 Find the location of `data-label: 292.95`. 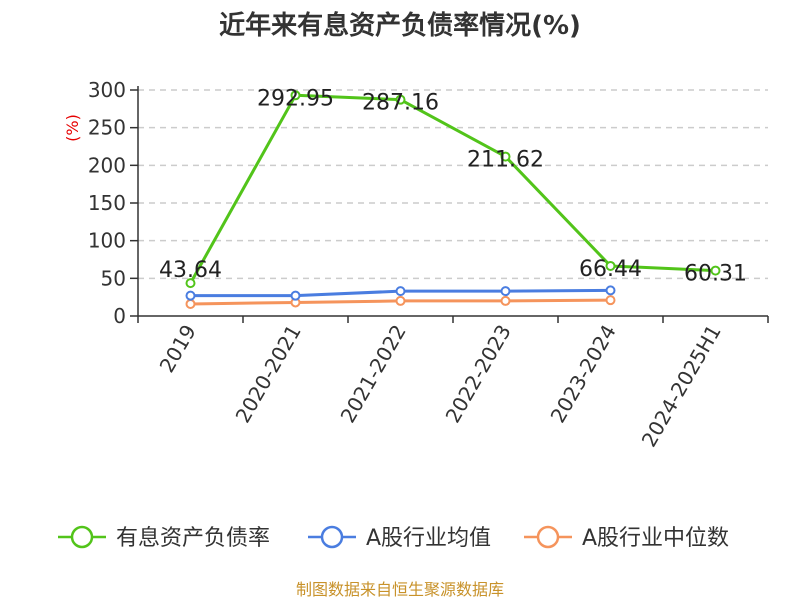

data-label: 292.95 is located at coordinates (295, 98).